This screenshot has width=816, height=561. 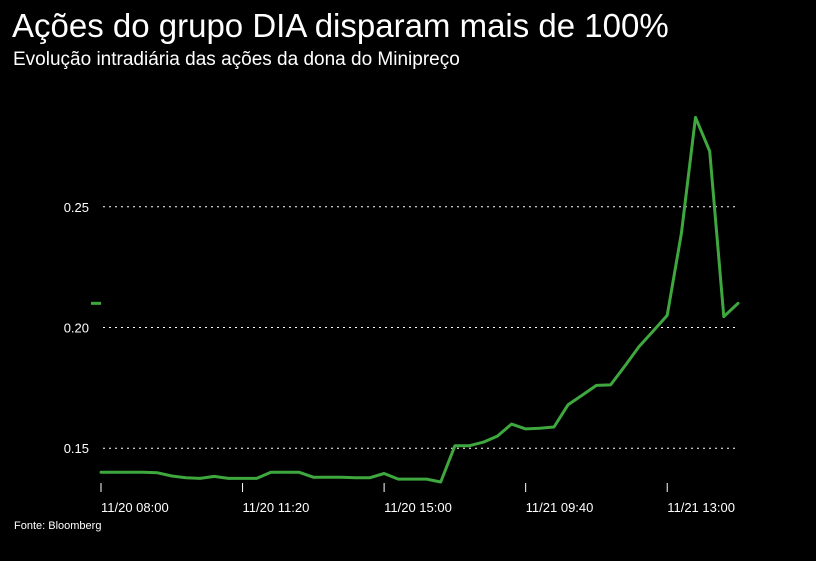 I want to click on y-axis-ticks: 0.15 0.20 0.25, so click(x=76, y=328).